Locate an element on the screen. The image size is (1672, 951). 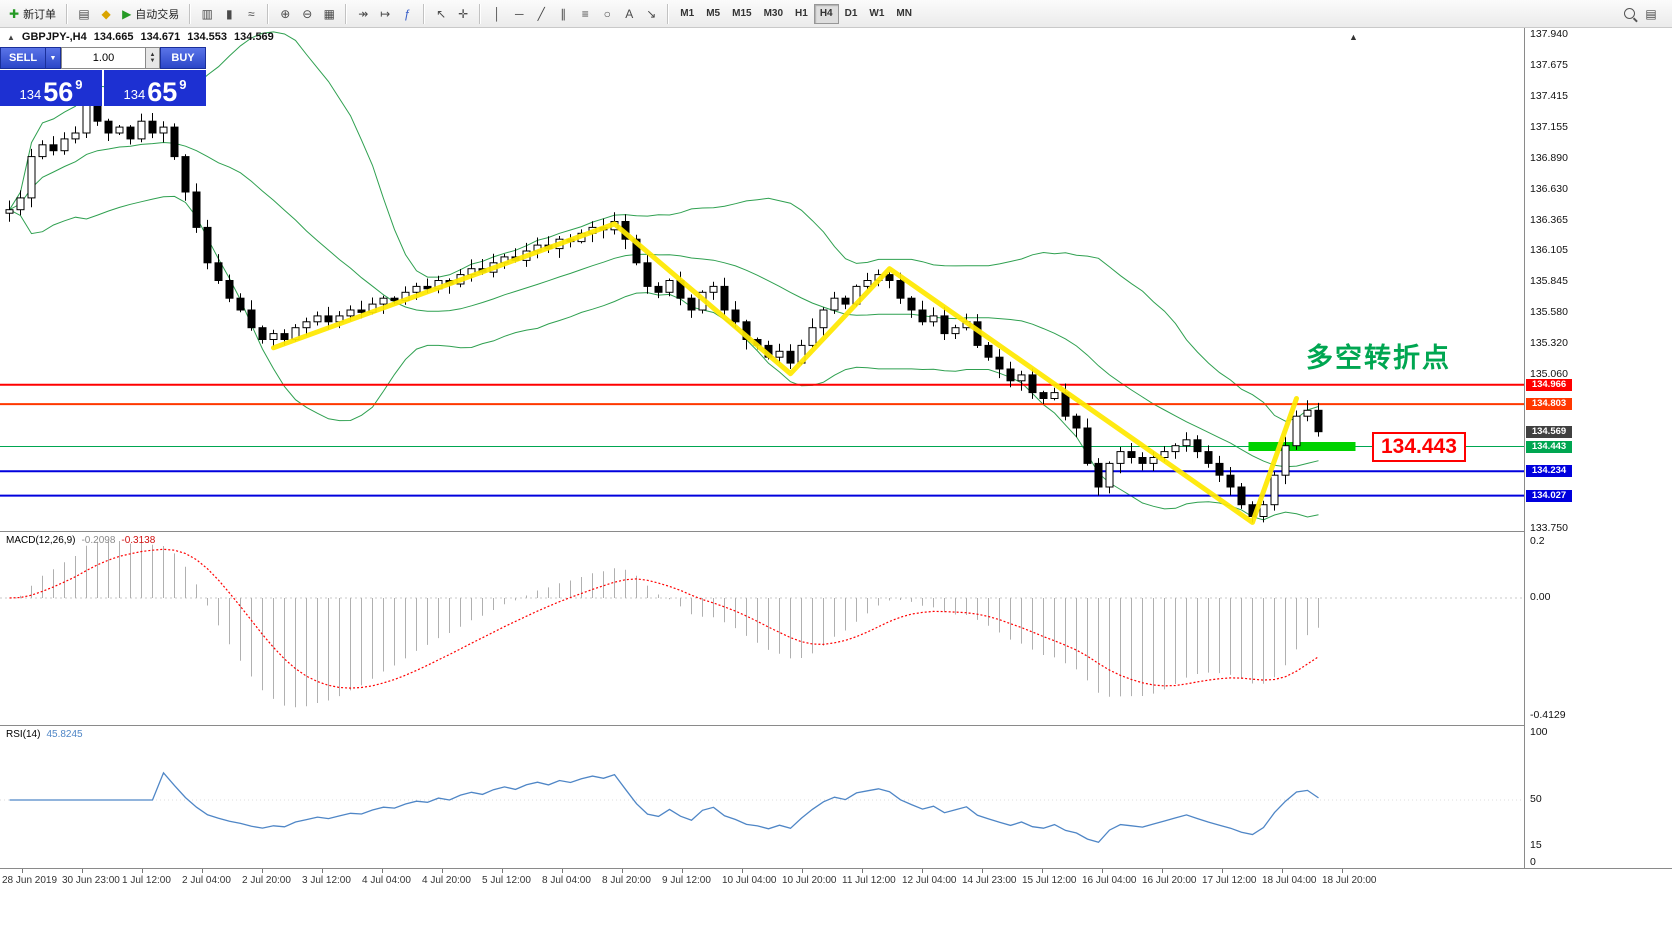
text-tool-button: A is located at coordinates (629, 14).